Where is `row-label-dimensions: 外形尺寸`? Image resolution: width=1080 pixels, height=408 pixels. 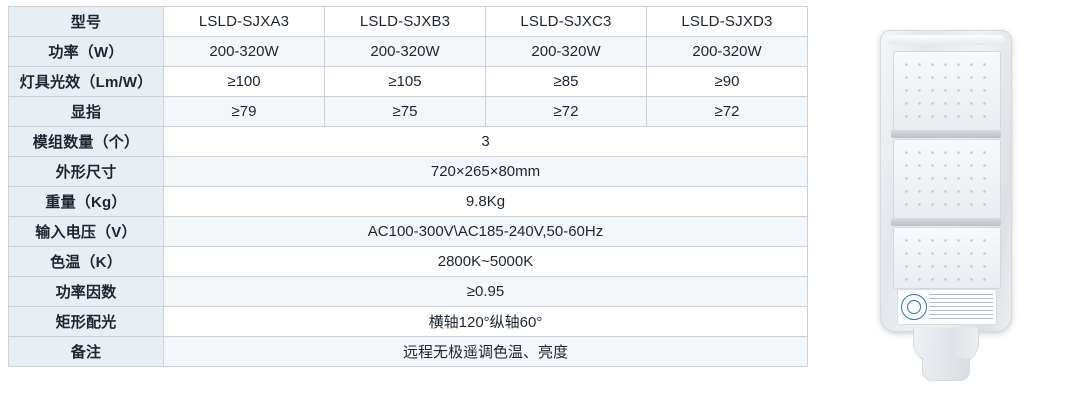
row-label-dimensions: 外形尺寸 is located at coordinates (86, 171).